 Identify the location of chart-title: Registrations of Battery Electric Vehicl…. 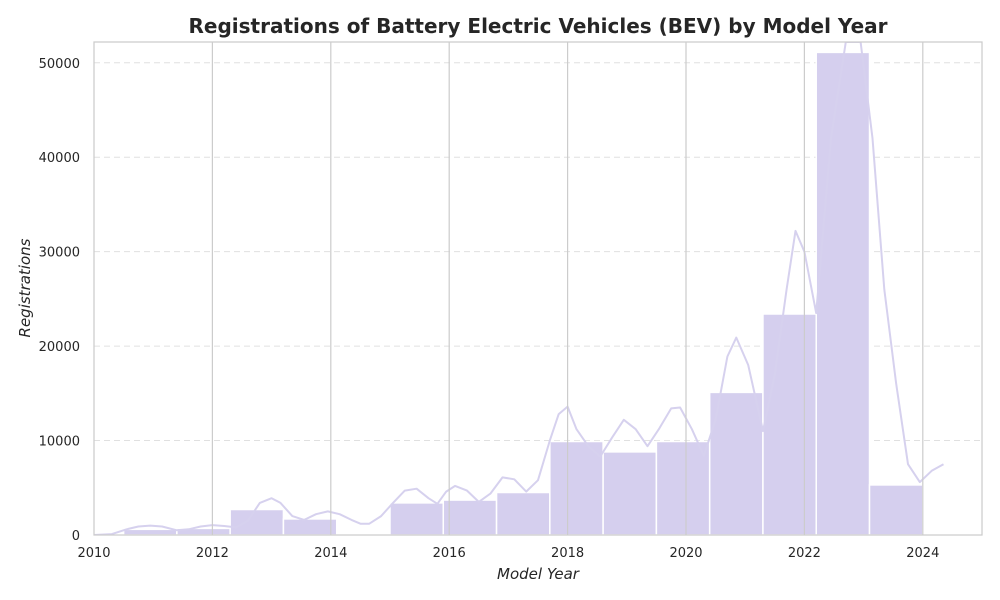
(538, 26).